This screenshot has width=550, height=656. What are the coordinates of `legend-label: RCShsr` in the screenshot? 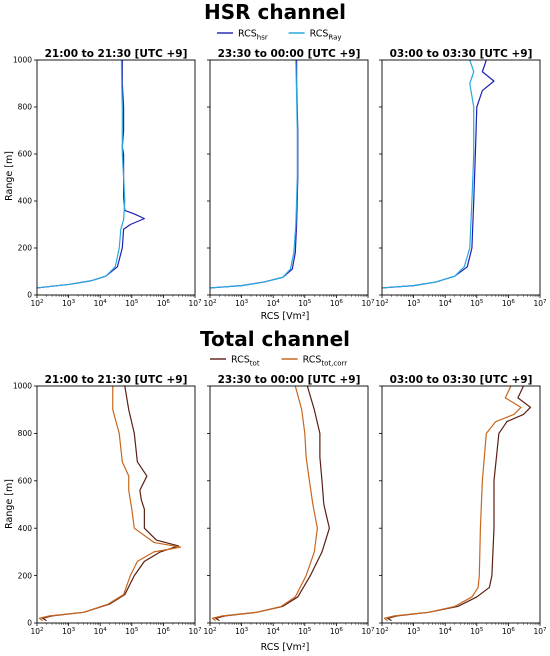 It's located at (253, 35).